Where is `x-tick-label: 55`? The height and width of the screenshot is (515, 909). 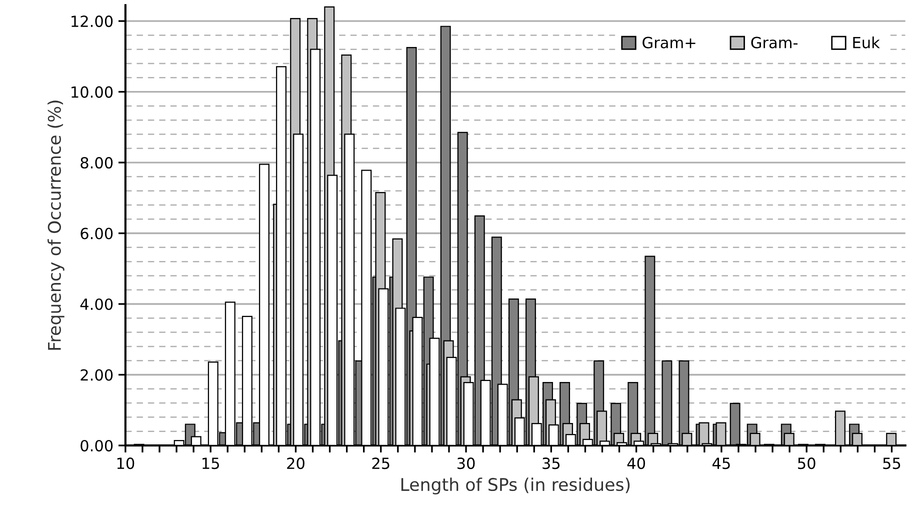 x-tick-label: 55 is located at coordinates (891, 464).